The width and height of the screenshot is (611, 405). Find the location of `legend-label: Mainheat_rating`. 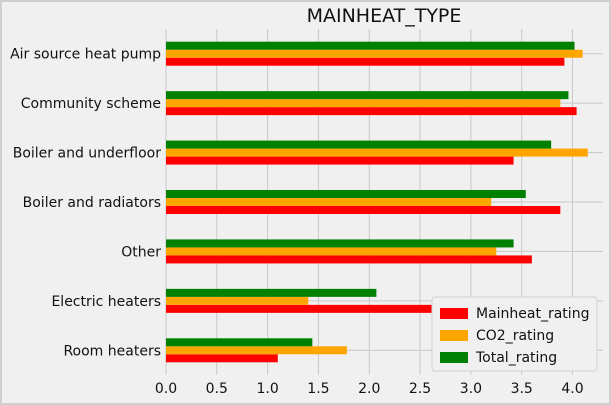

legend-label: Mainheat_rating is located at coordinates (532, 314).